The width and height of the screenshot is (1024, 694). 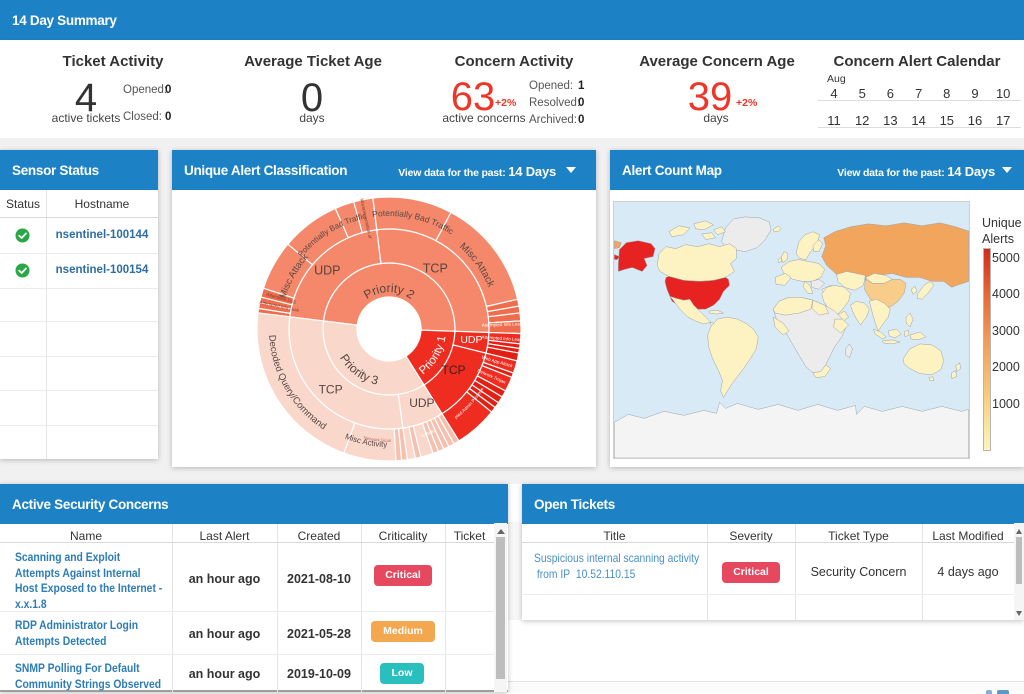 What do you see at coordinates (377, 439) in the screenshot?
I see `svg-text: Network Scan` at bounding box center [377, 439].